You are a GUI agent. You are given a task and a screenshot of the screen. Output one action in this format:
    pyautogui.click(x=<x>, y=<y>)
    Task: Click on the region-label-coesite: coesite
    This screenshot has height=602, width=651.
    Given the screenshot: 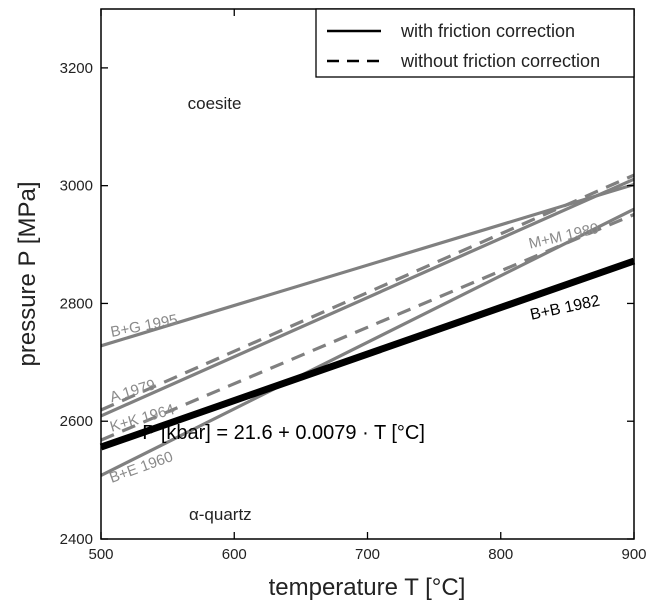 What is the action you would take?
    pyautogui.click(x=215, y=103)
    